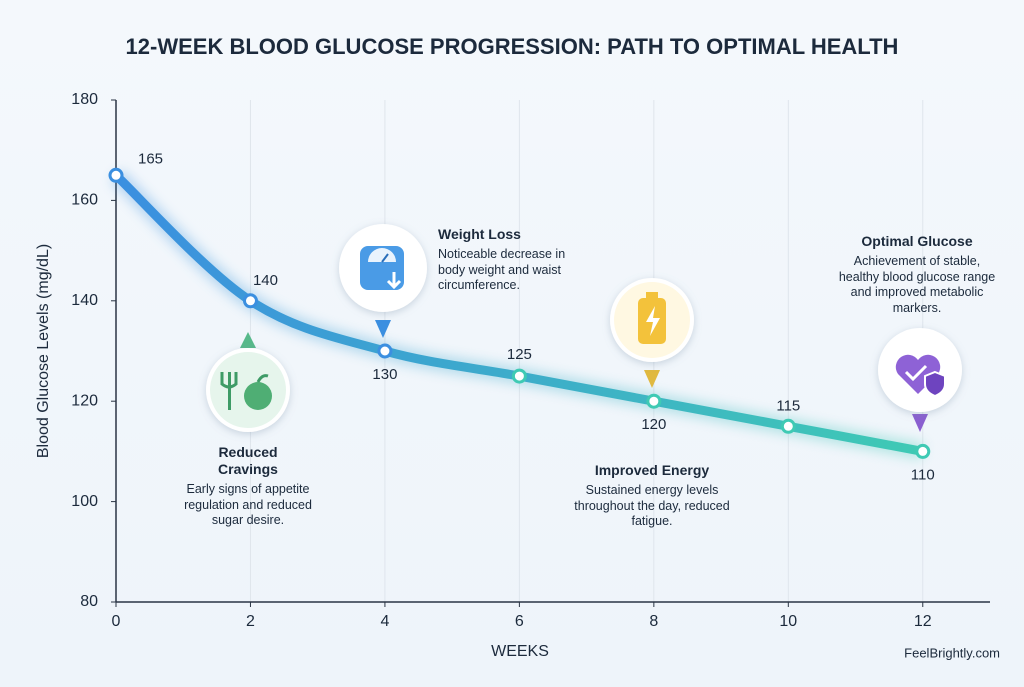 The image size is (1024, 687). Describe the element at coordinates (519, 354) in the screenshot. I see `value-label: 125` at that location.